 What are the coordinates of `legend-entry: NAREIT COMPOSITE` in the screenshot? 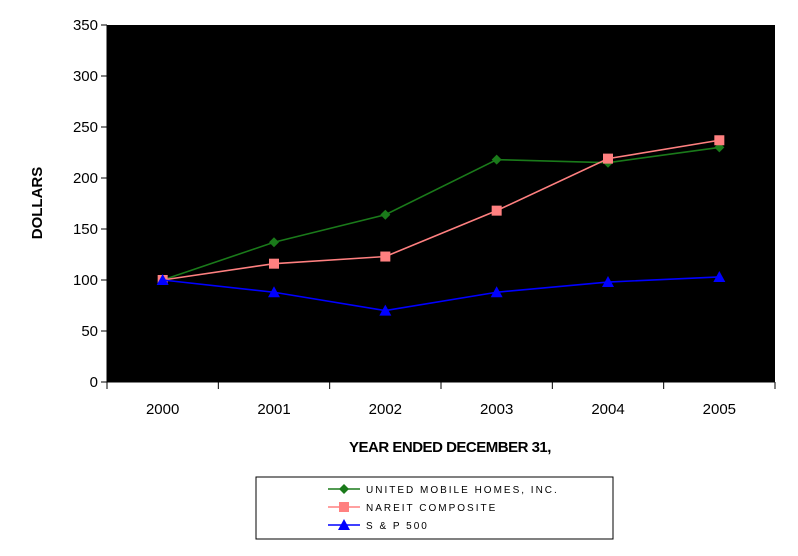 It's located at (412, 508).